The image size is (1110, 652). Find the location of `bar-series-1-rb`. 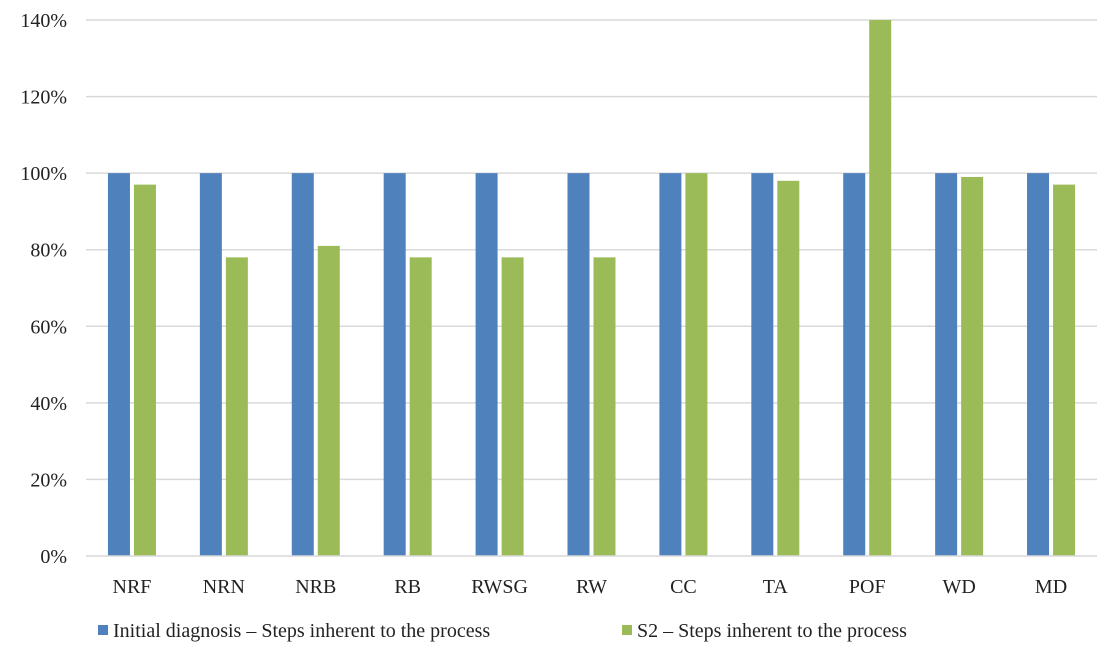

bar-series-1-rb is located at coordinates (394, 364).